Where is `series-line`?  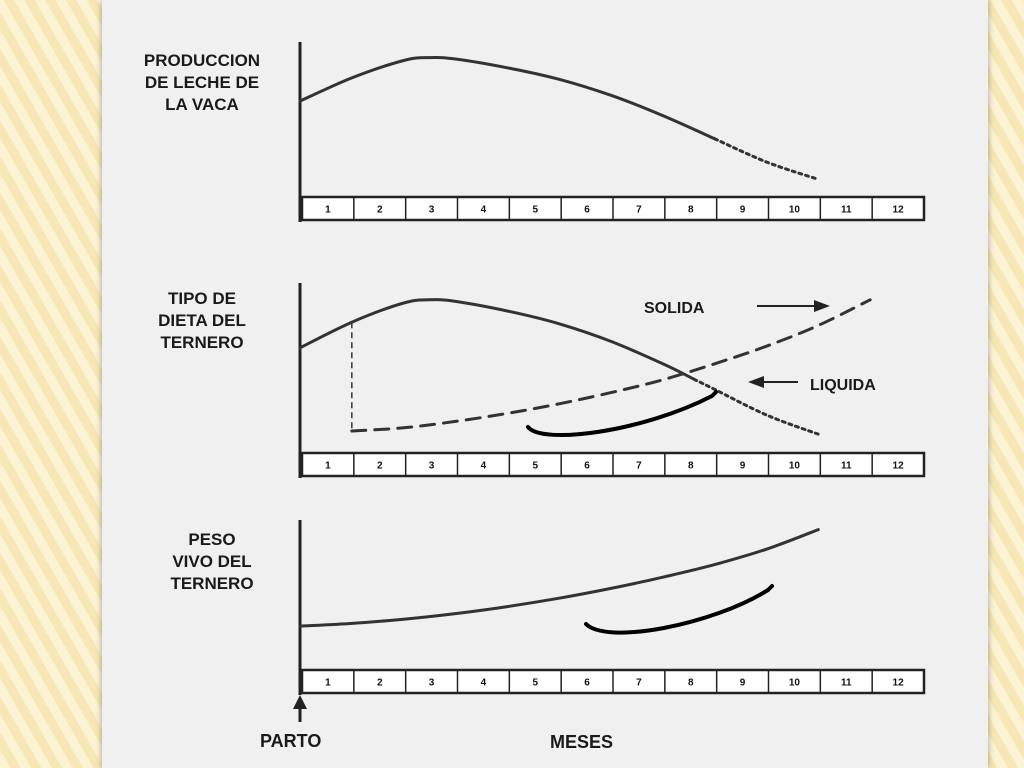
series-line is located at coordinates (559, 578).